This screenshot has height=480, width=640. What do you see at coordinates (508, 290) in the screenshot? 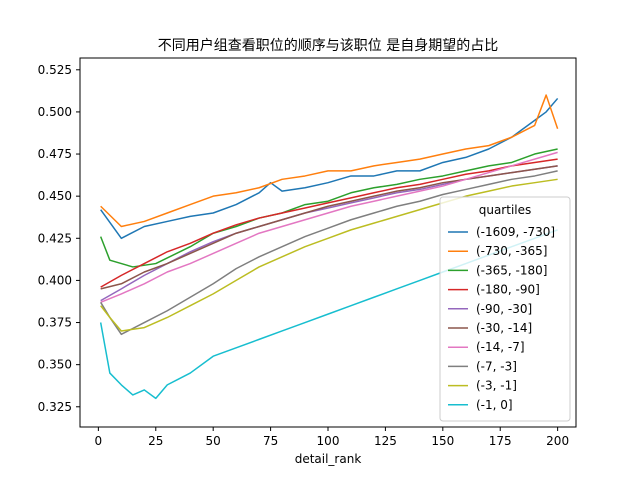
I see `legend-entry: (-180, -90]` at bounding box center [508, 290].